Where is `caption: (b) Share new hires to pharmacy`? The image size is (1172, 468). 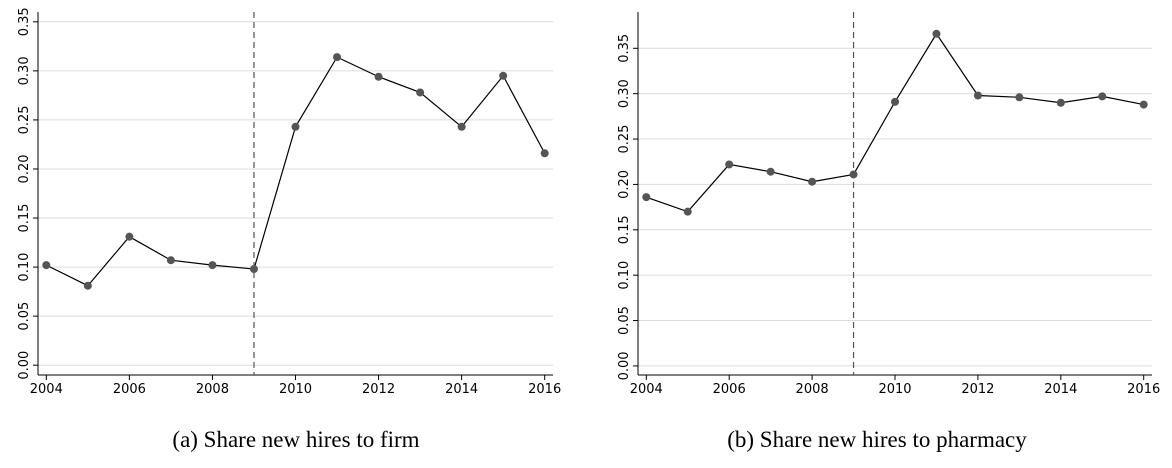
caption: (b) Share new hires to pharmacy is located at coordinates (877, 439).